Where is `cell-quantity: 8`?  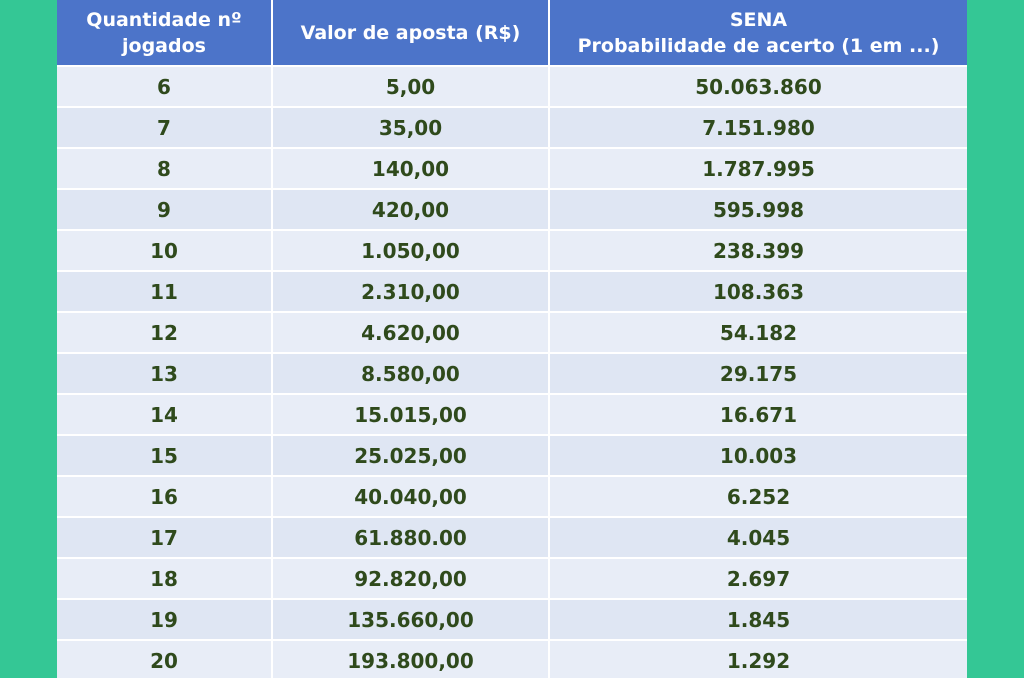 cell-quantity: 8 is located at coordinates (165, 168).